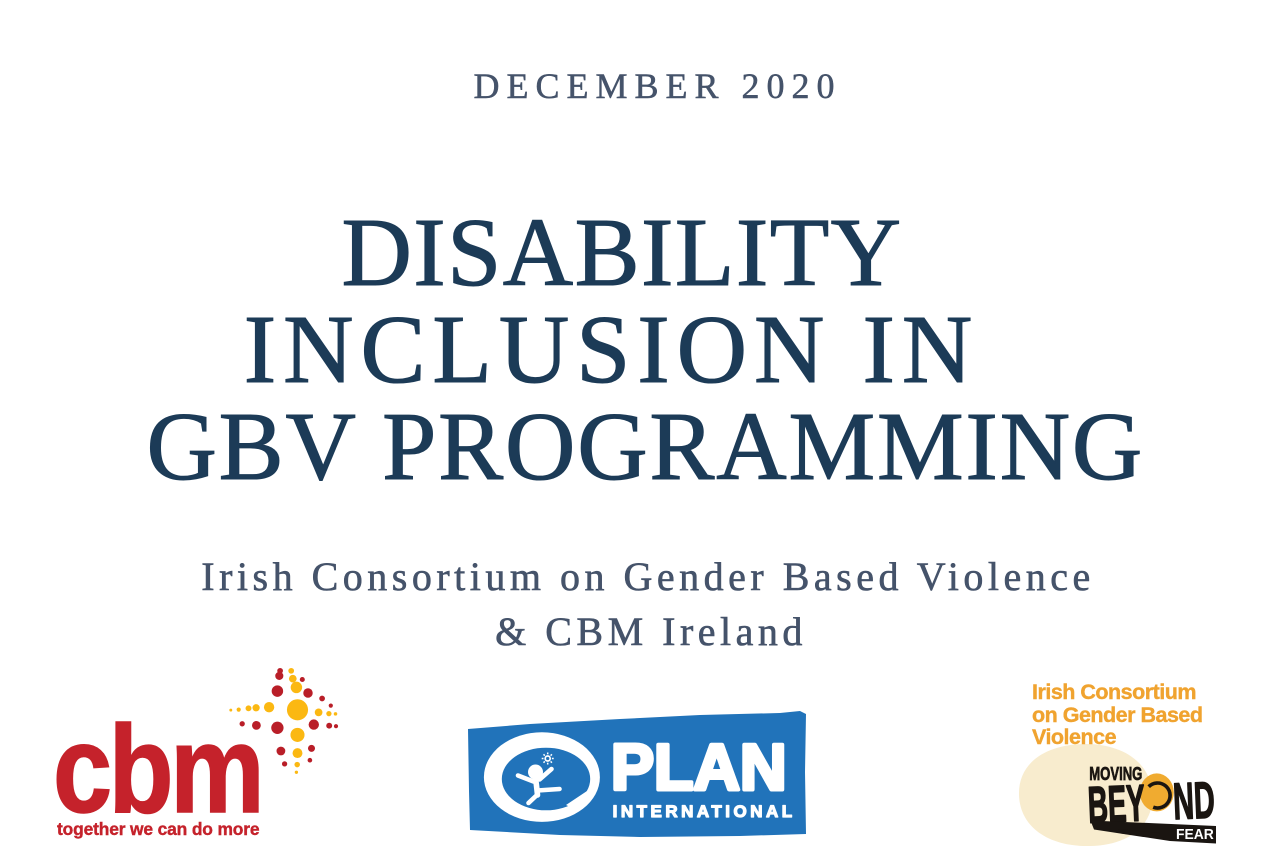 Image resolution: width=1280 pixels, height=858 pixels. Describe the element at coordinates (699, 768) in the screenshot. I see `svg-text: PLAN` at that location.